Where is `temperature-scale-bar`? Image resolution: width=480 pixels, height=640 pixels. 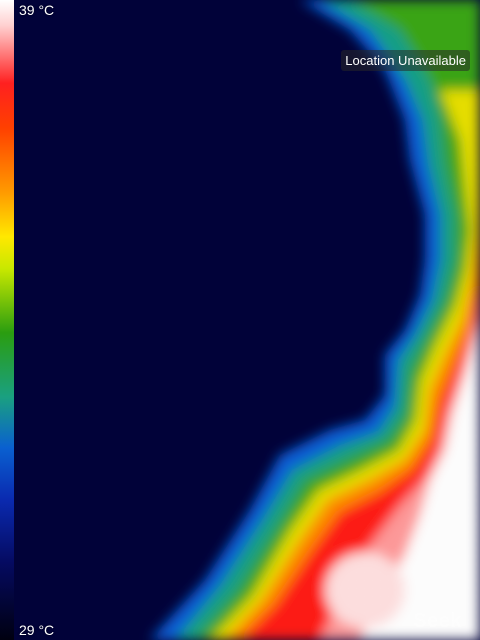 temperature-scale-bar is located at coordinates (7, 320).